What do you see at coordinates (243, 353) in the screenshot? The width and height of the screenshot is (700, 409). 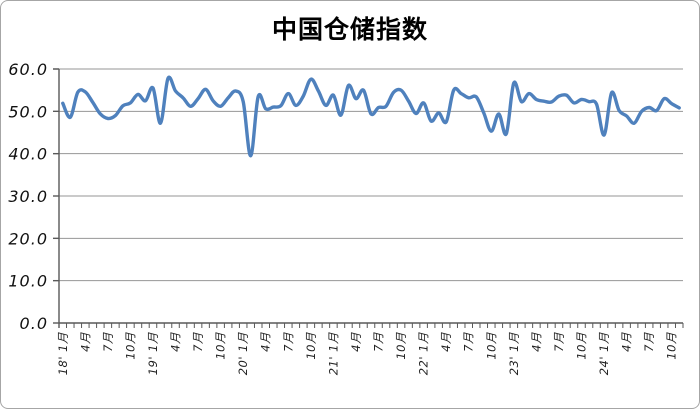 I see `x-axis-label: 20' 1月` at bounding box center [243, 353].